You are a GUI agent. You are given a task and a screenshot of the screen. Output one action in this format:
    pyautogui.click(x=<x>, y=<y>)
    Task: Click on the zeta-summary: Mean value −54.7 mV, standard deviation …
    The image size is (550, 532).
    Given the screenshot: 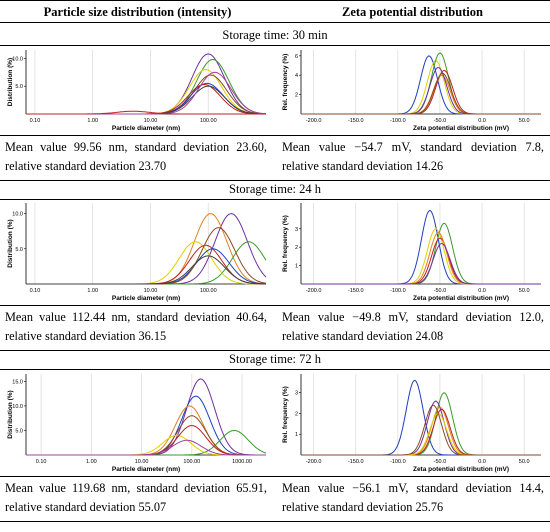 What is the action you would take?
    pyautogui.click(x=413, y=156)
    